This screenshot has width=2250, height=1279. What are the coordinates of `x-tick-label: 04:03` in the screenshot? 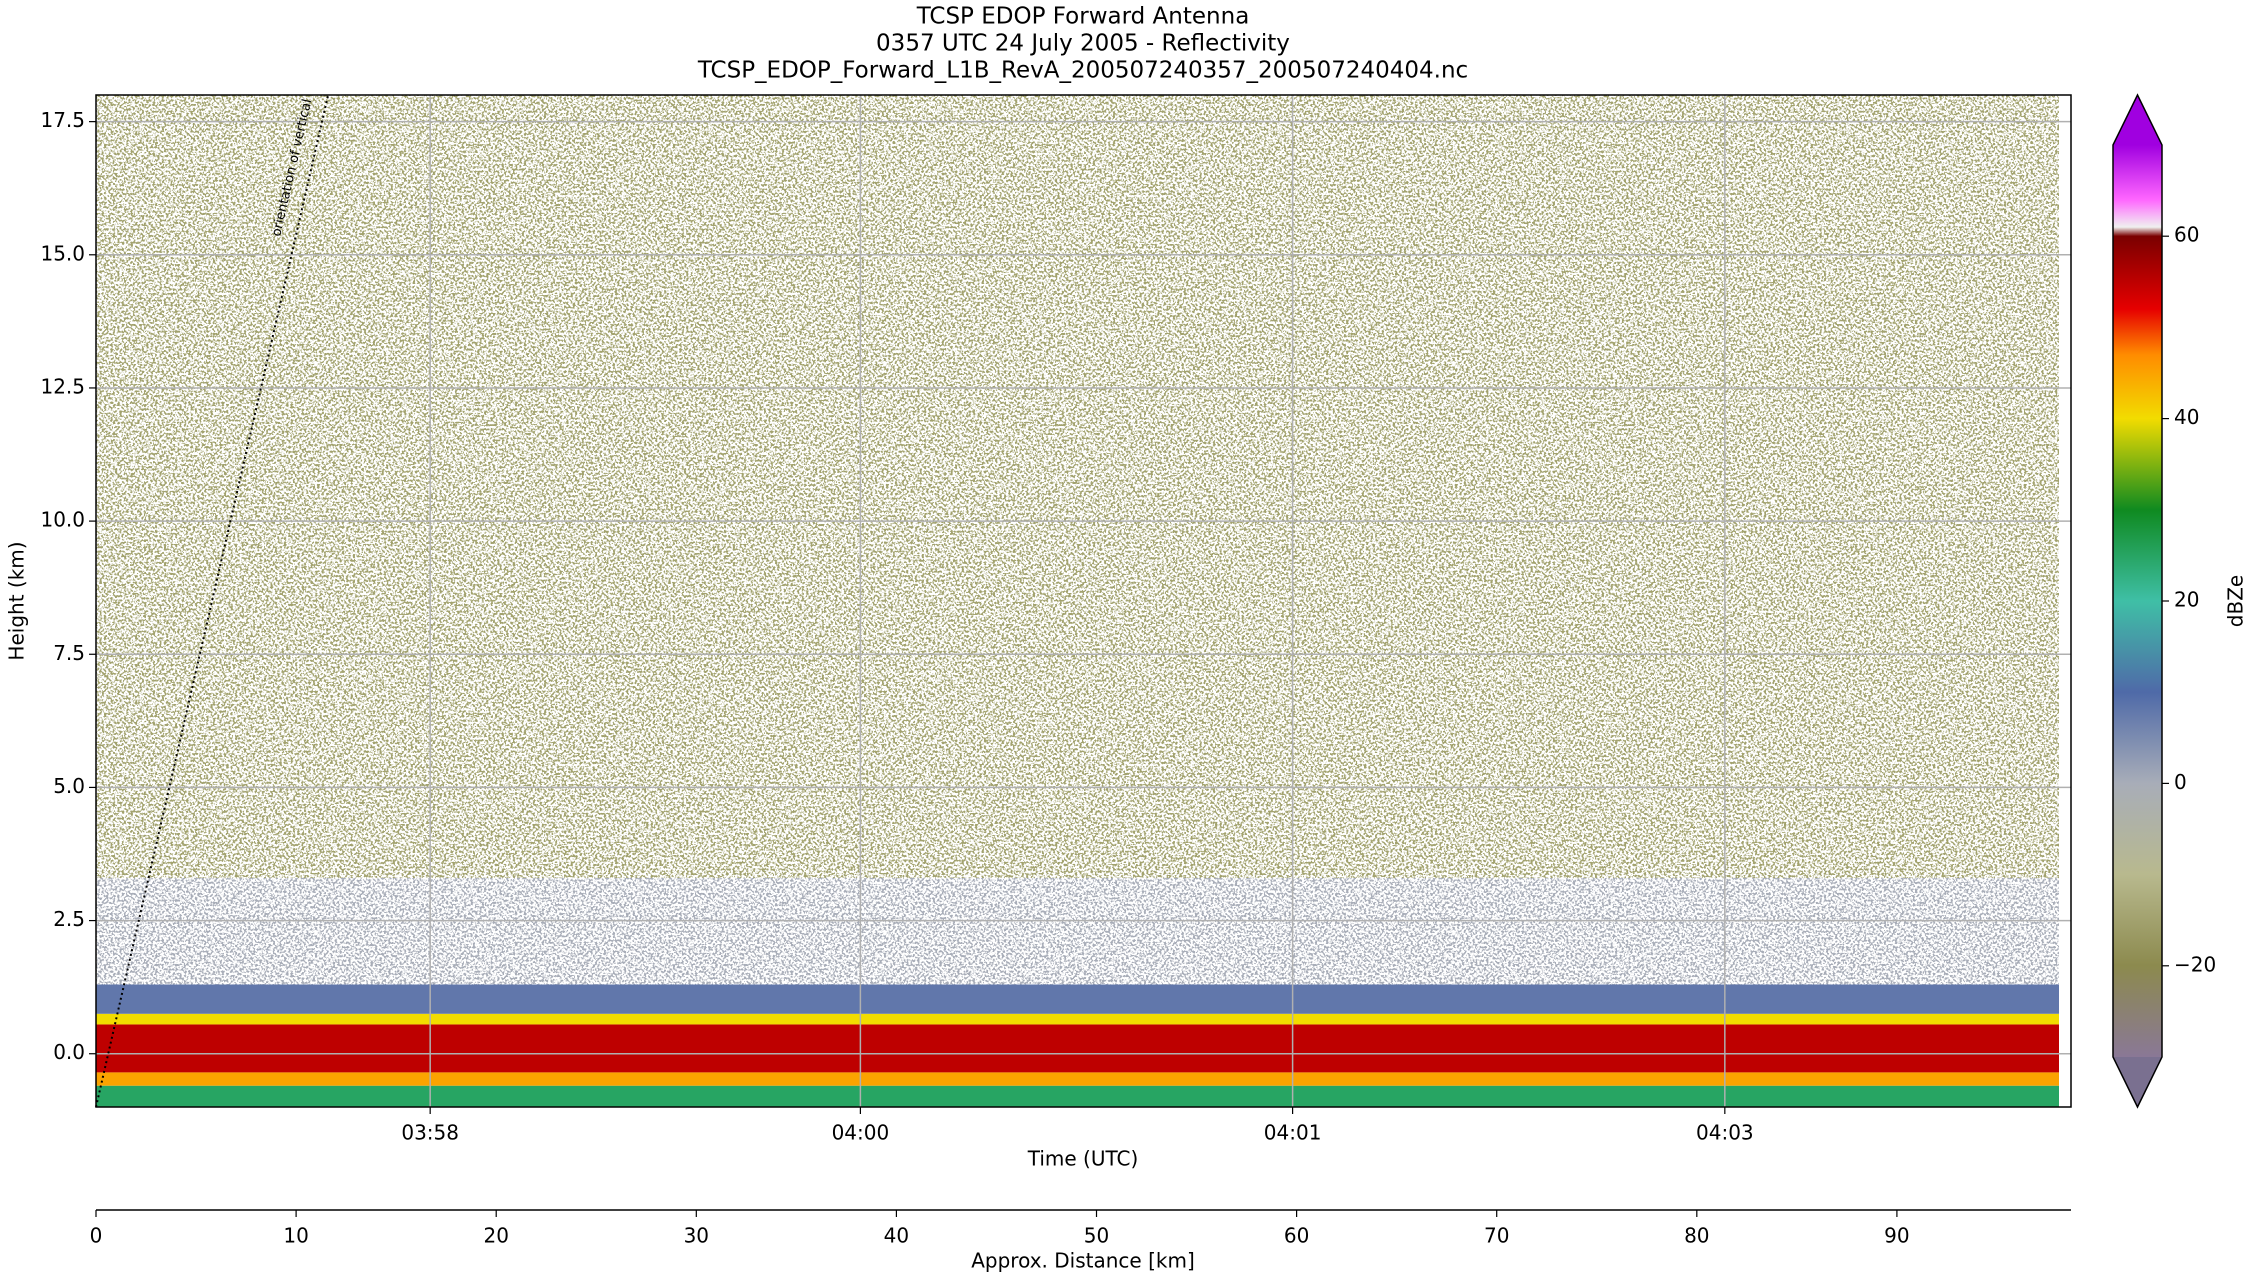 It's located at (1725, 1133).